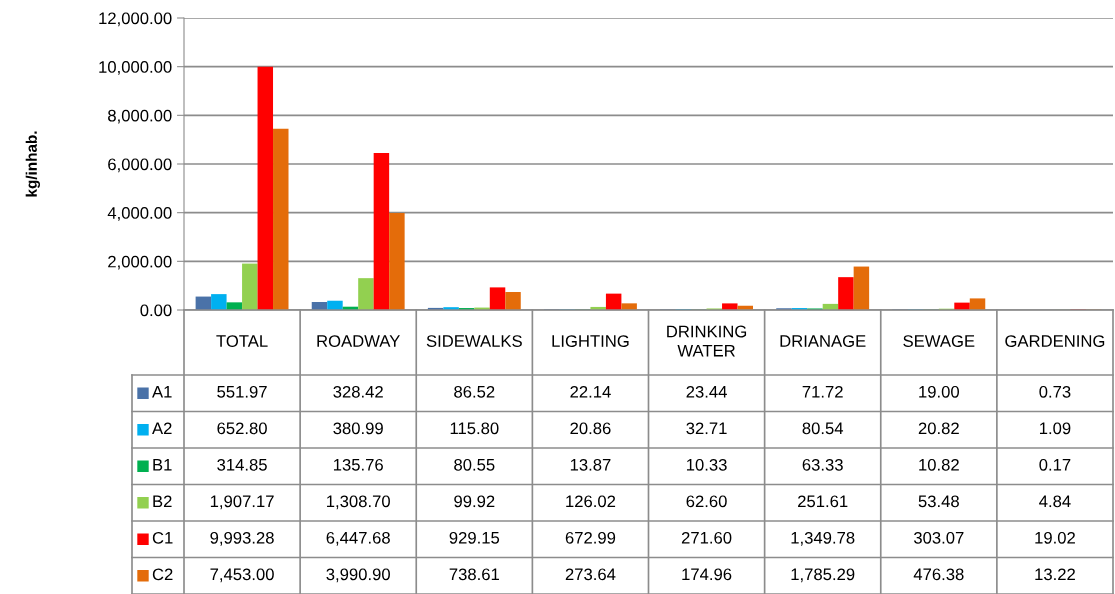 The image size is (1115, 594). I want to click on legend-label: A2, so click(162, 428).